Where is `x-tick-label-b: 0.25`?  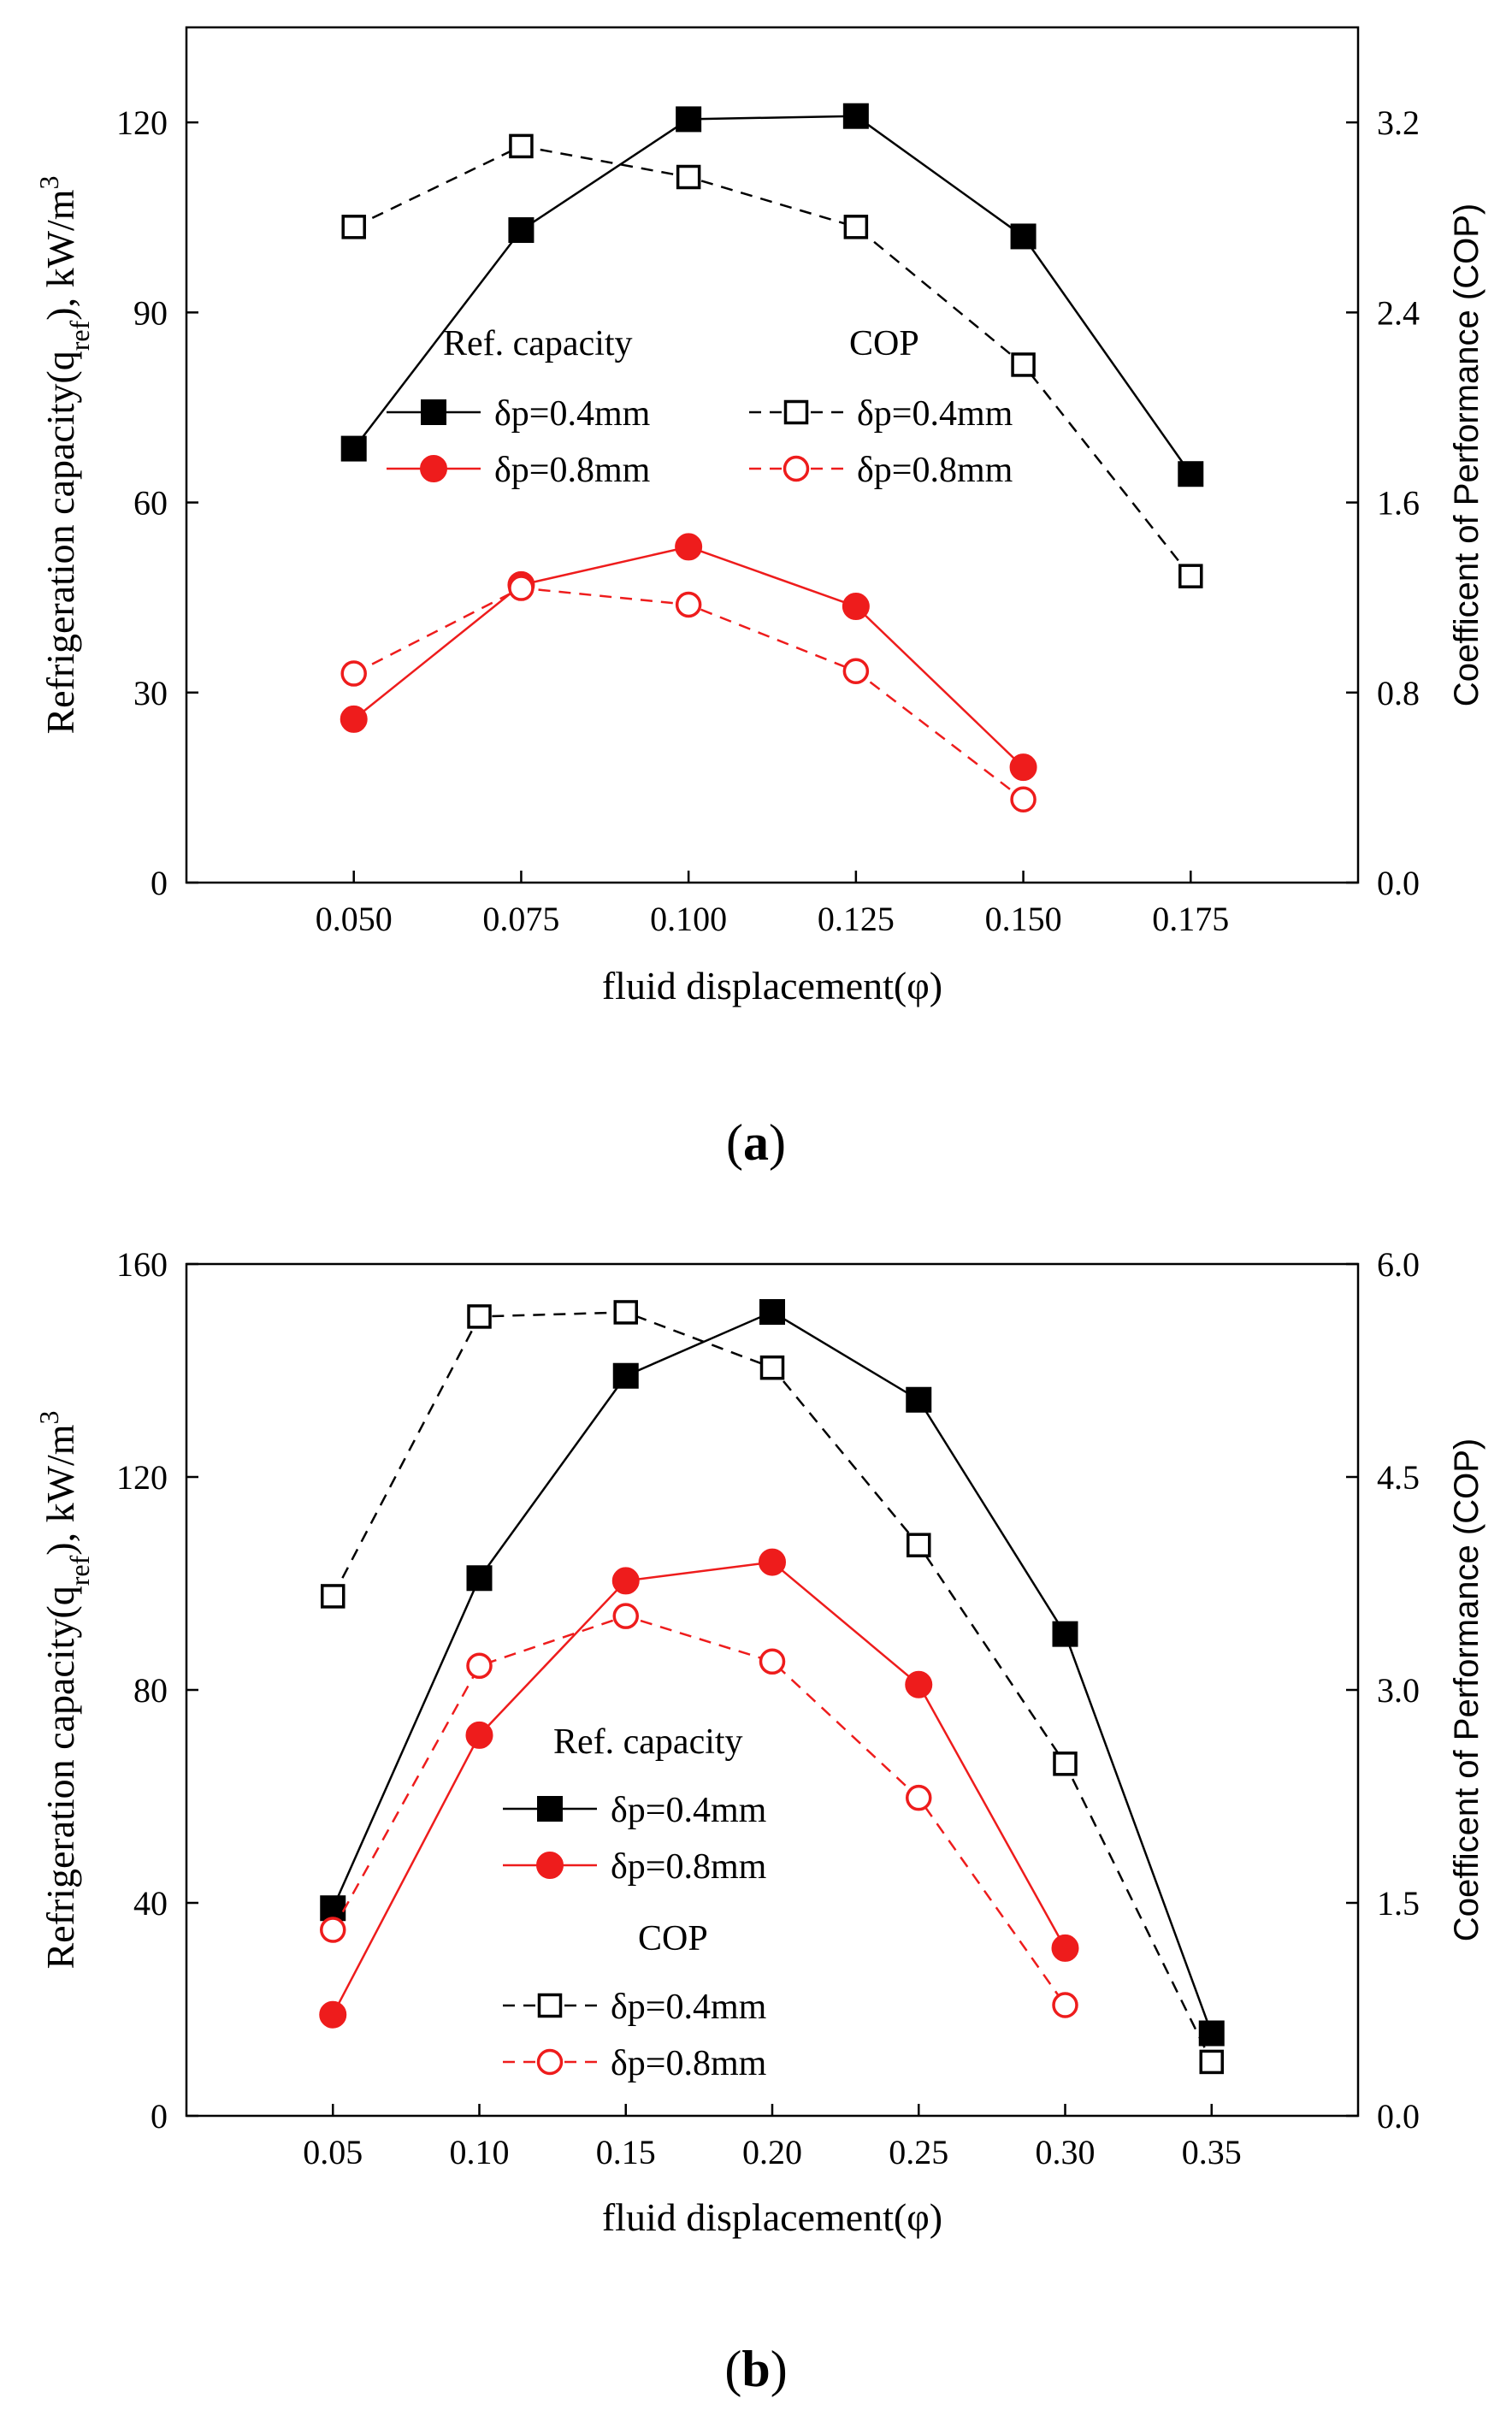
x-tick-label-b: 0.25 is located at coordinates (918, 2152).